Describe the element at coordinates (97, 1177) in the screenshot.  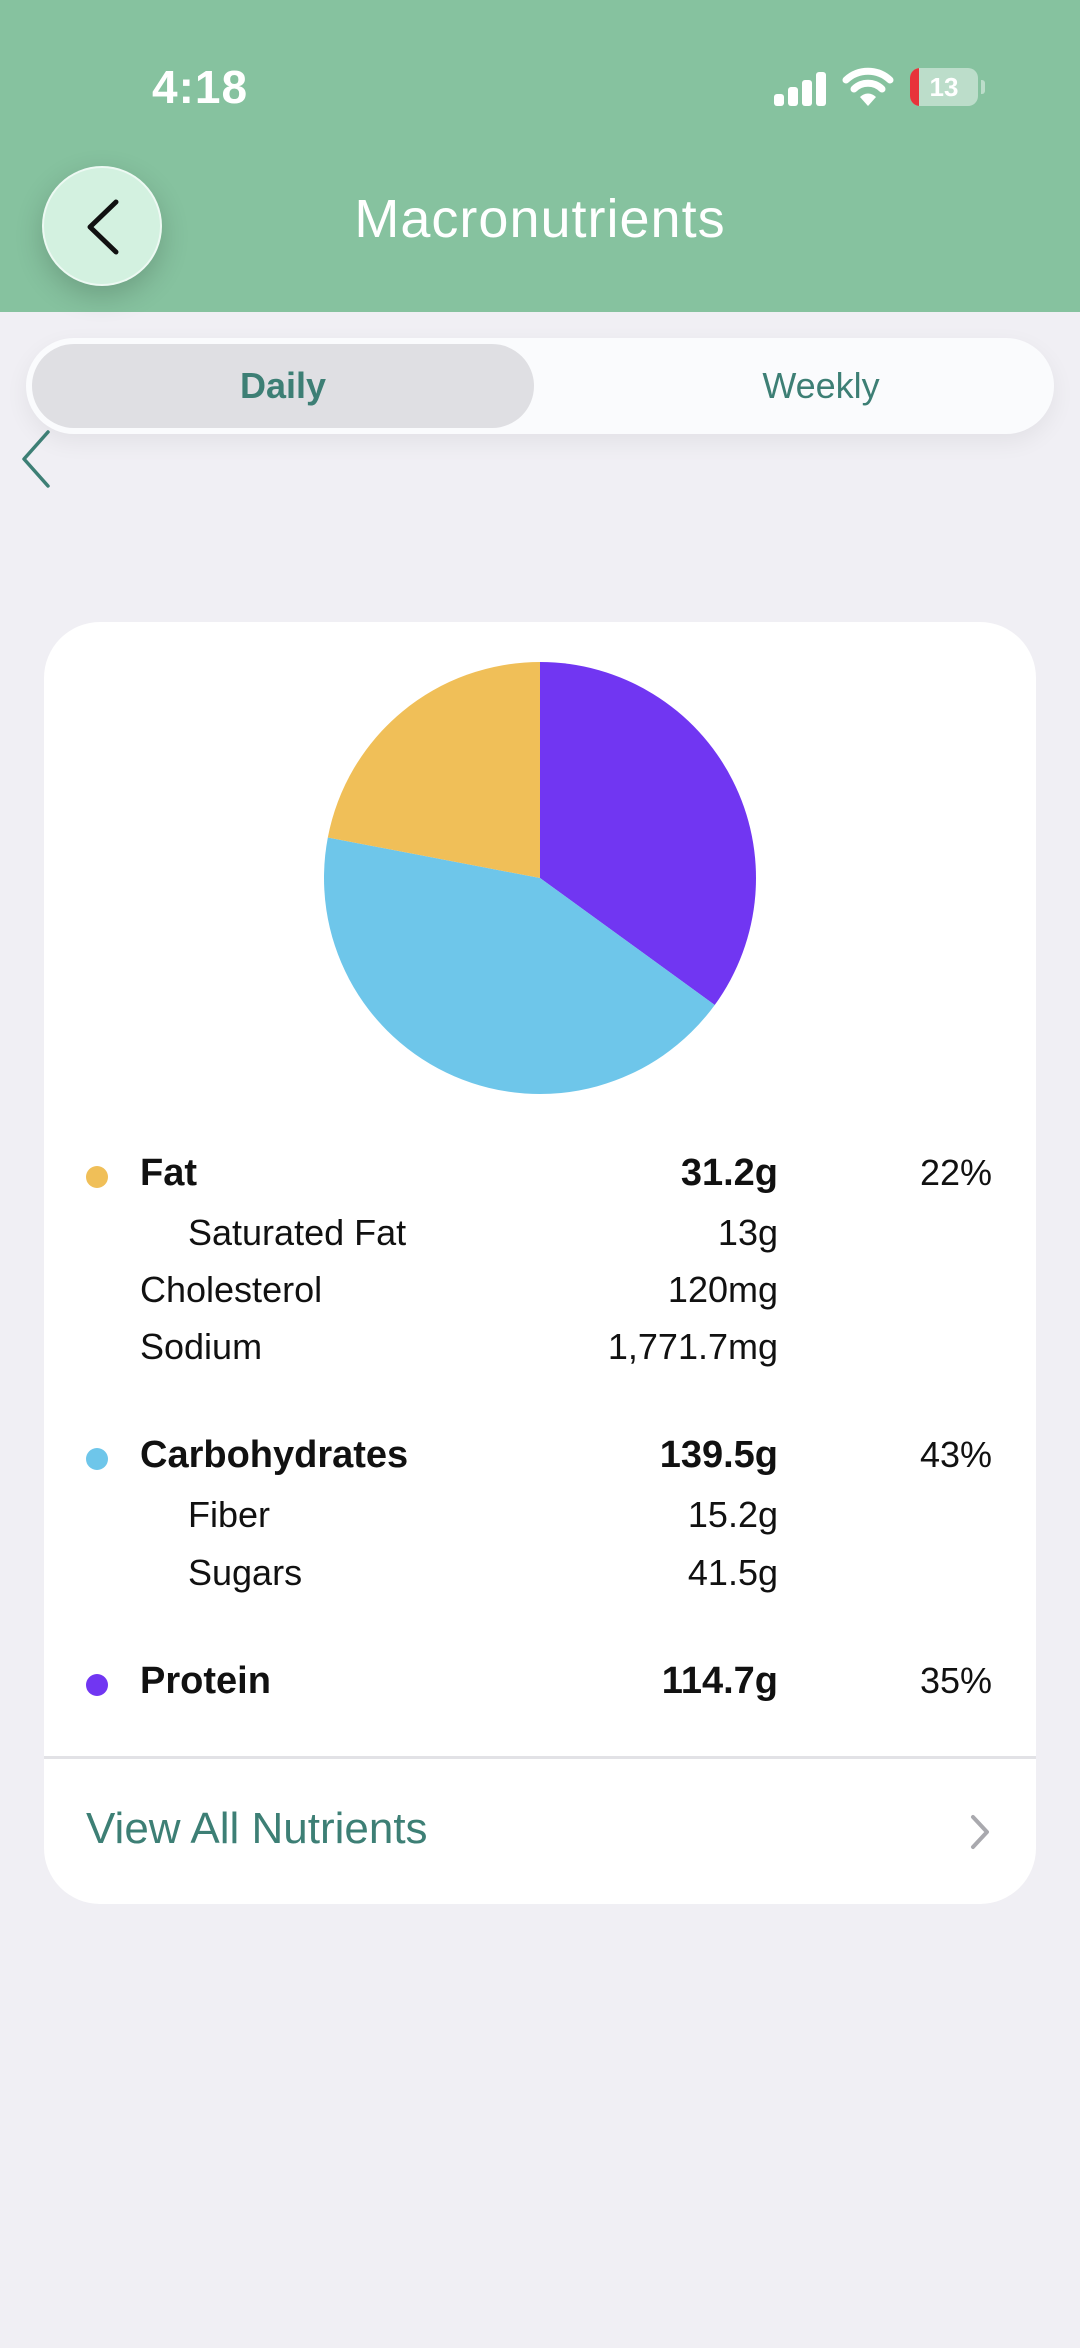
I see `fat-legend-dot` at that location.